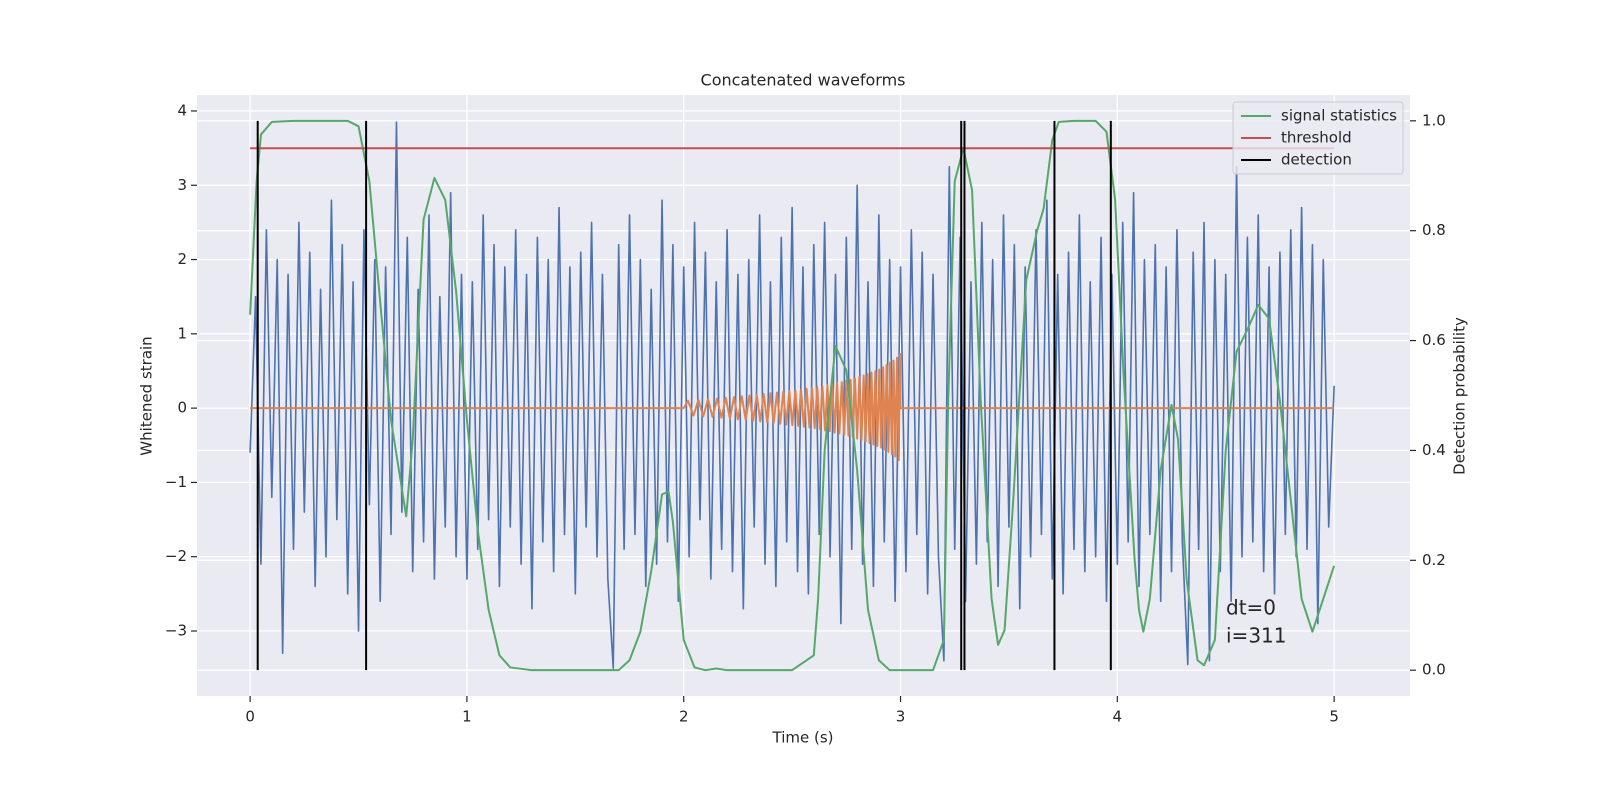 Image resolution: width=1600 pixels, height=800 pixels. Describe the element at coordinates (1256, 636) in the screenshot. I see `annotation: i=311` at that location.